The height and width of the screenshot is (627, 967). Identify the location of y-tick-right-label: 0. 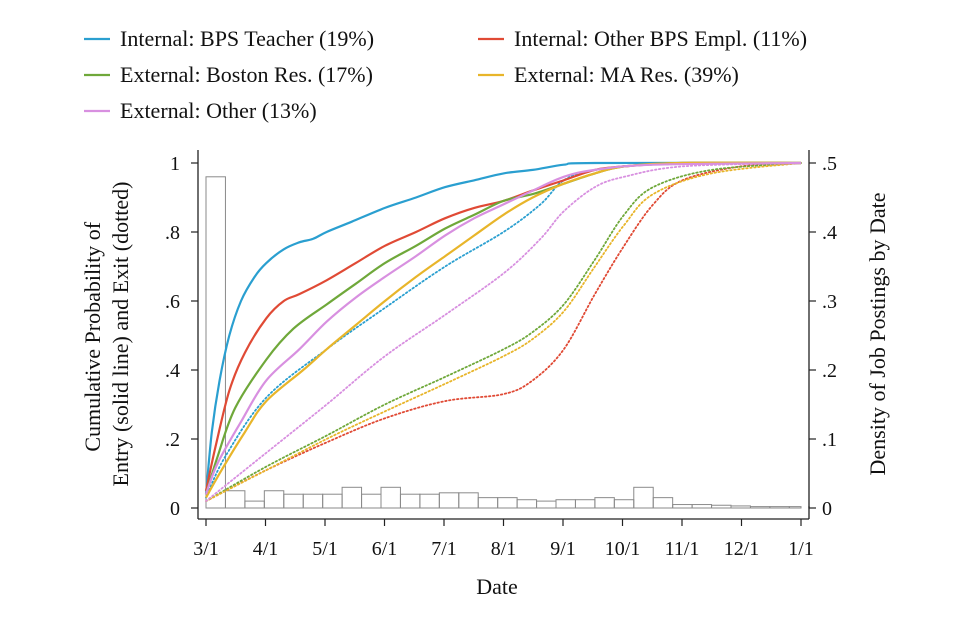
(827, 509).